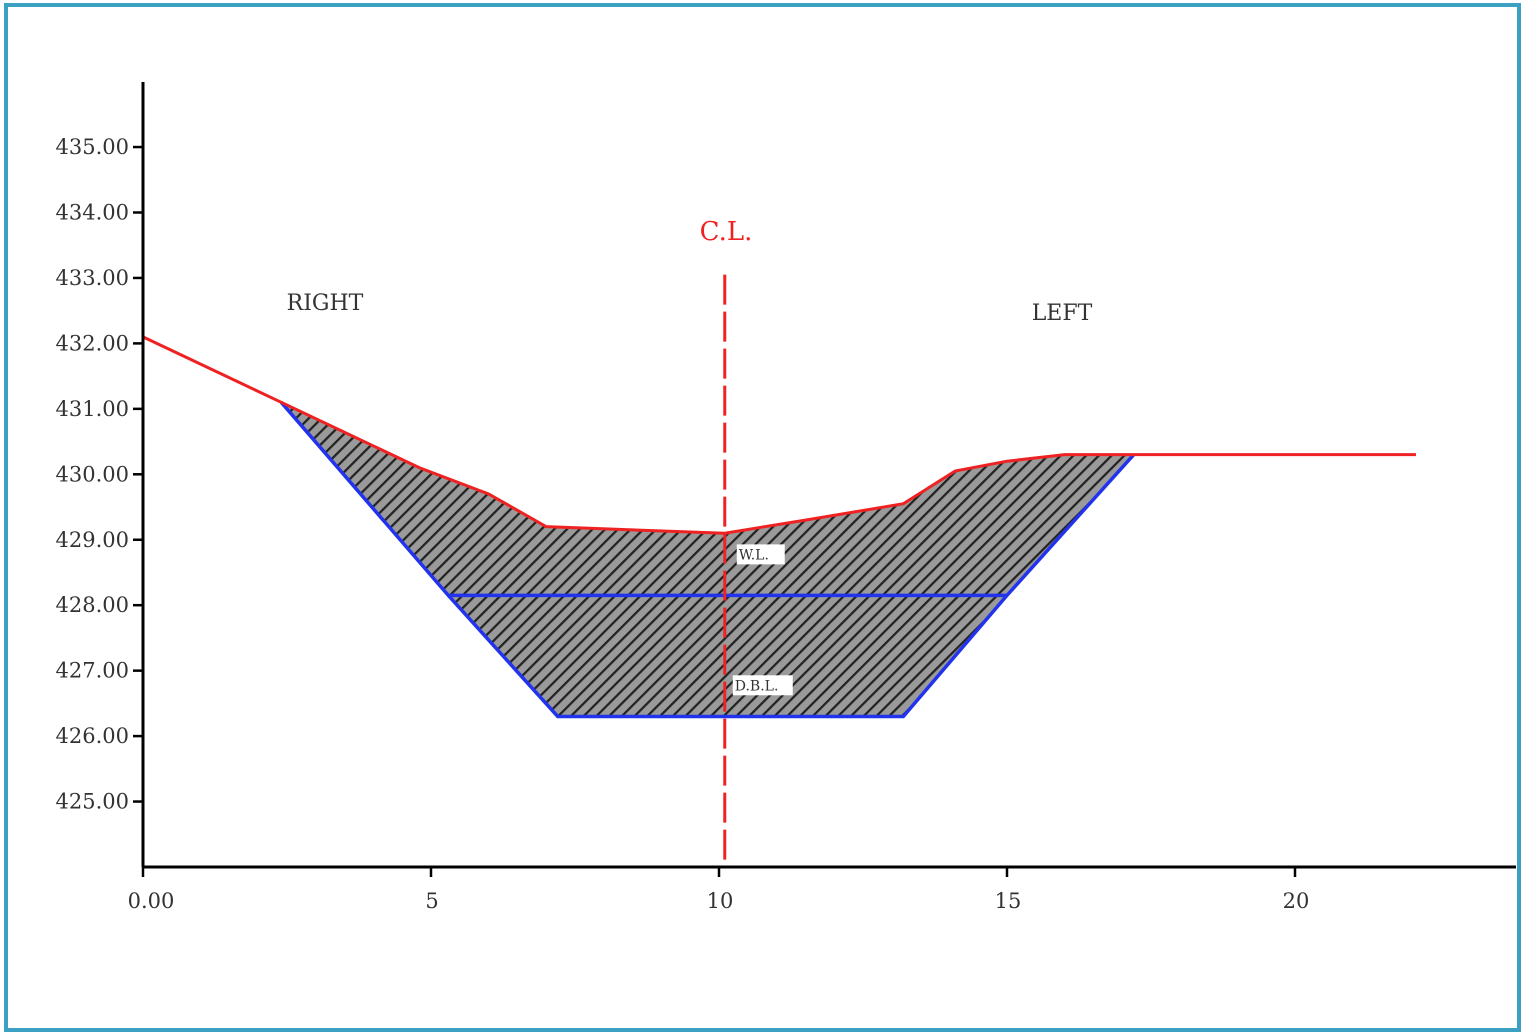  Describe the element at coordinates (1062, 313) in the screenshot. I see `left-side-label: LEFT` at that location.